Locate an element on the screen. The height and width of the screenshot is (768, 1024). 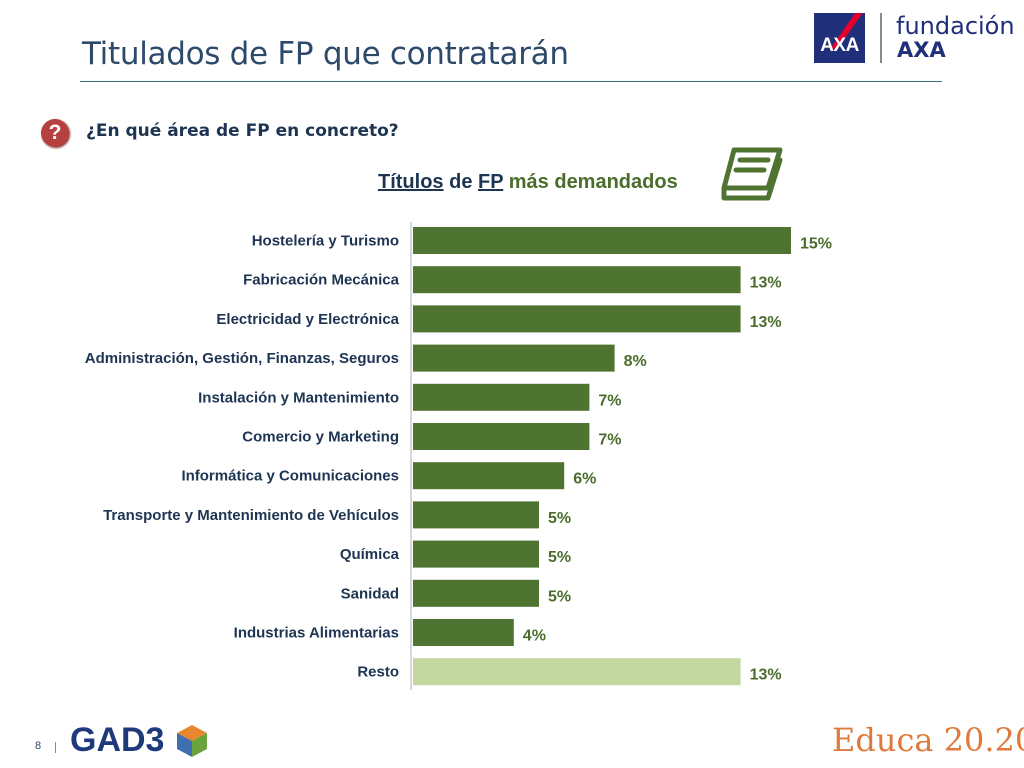
gad3-cube-icon is located at coordinates (192, 741).